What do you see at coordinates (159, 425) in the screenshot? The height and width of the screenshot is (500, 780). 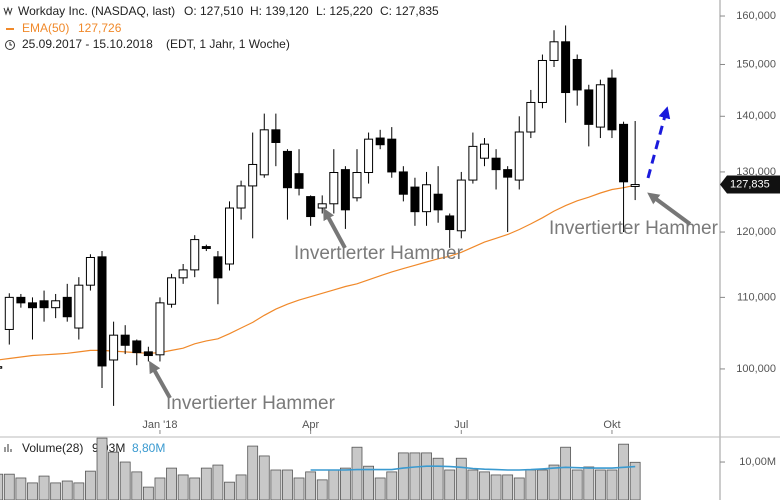 I see `x-tick-label: Jan '18` at bounding box center [159, 425].